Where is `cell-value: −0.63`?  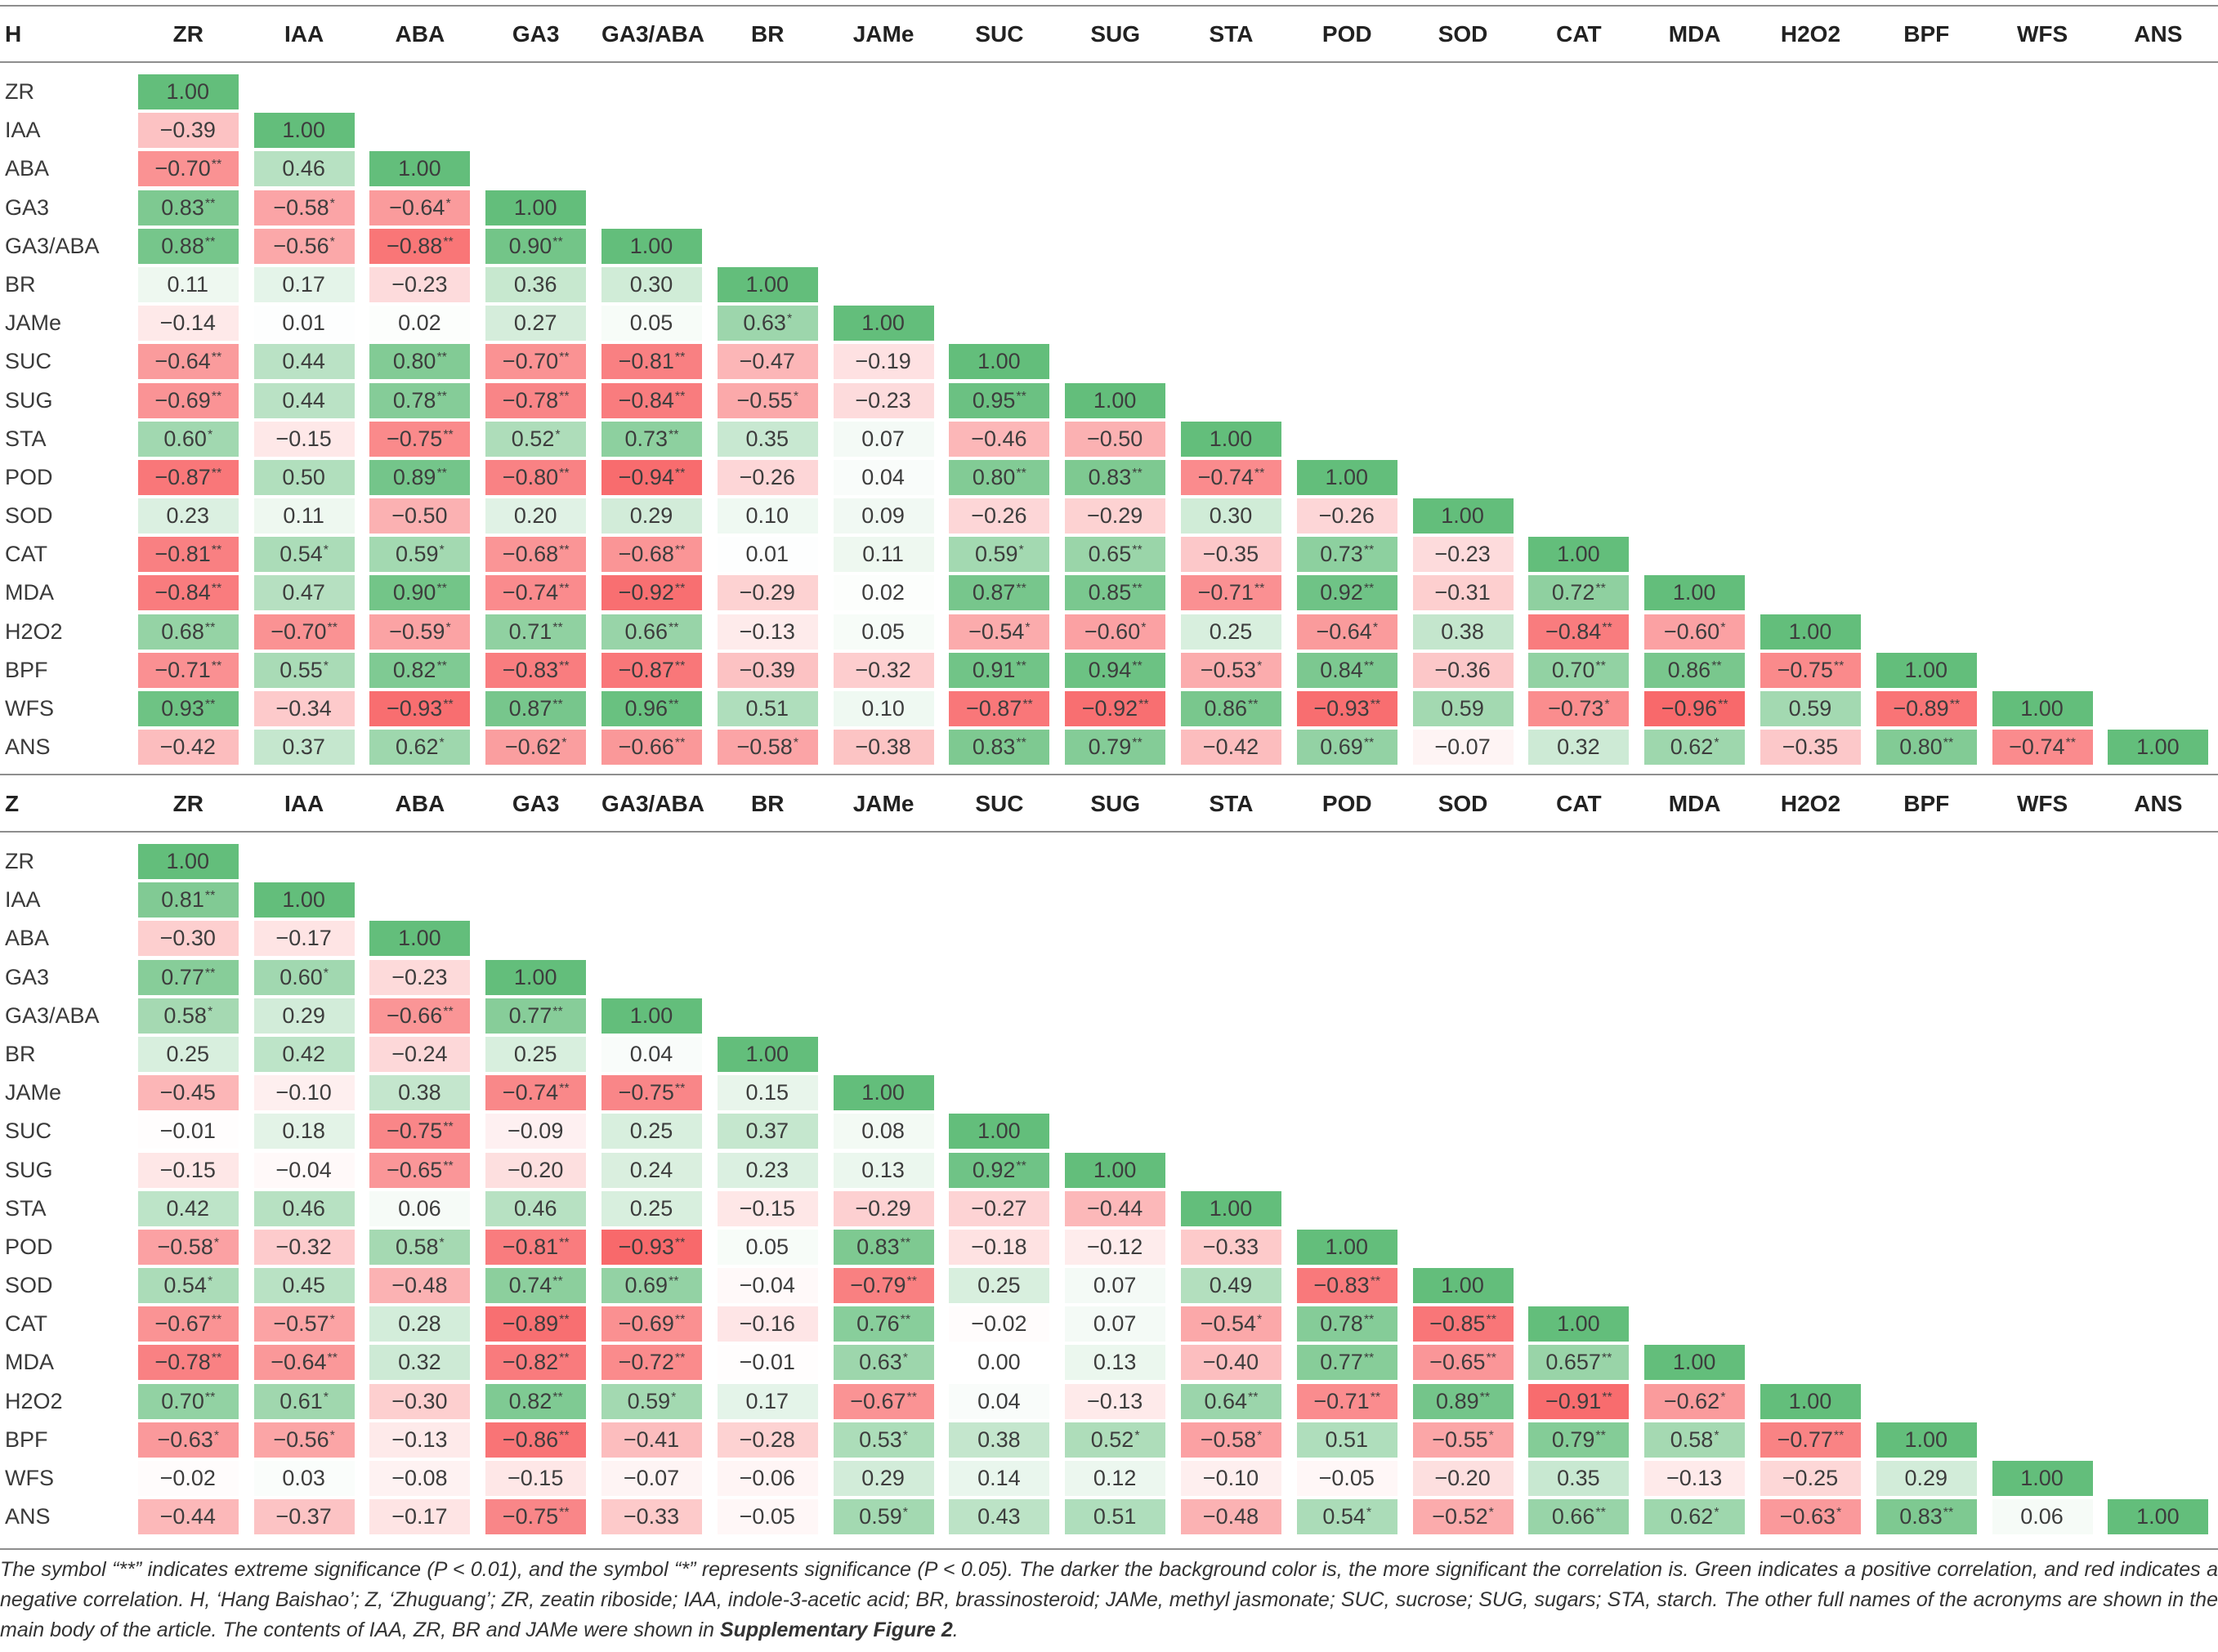 cell-value: −0.63 is located at coordinates (1807, 1516).